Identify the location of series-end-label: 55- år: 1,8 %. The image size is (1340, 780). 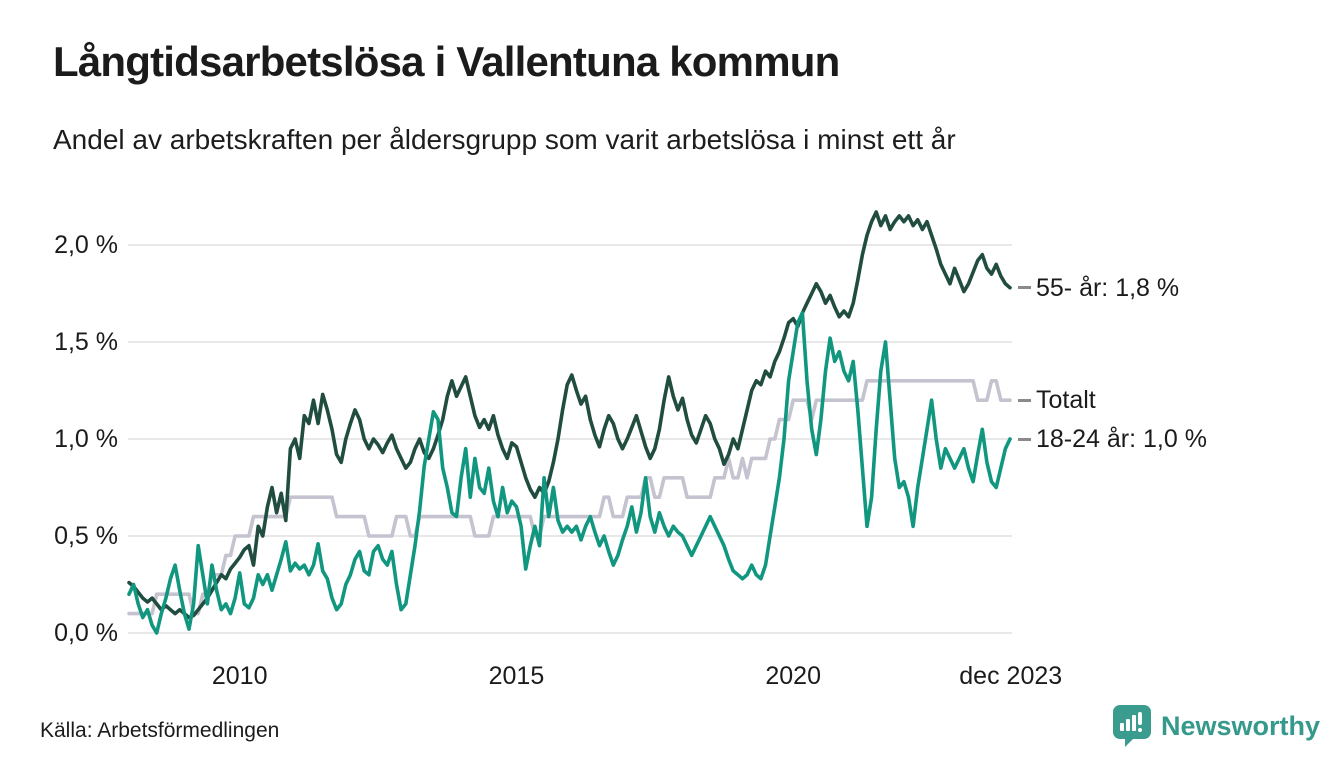
(1098, 288).